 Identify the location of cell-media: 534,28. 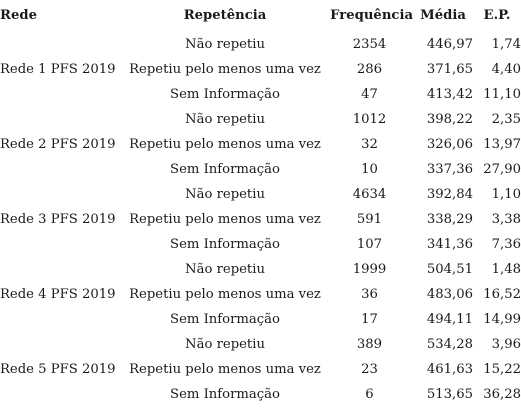
(449, 344).